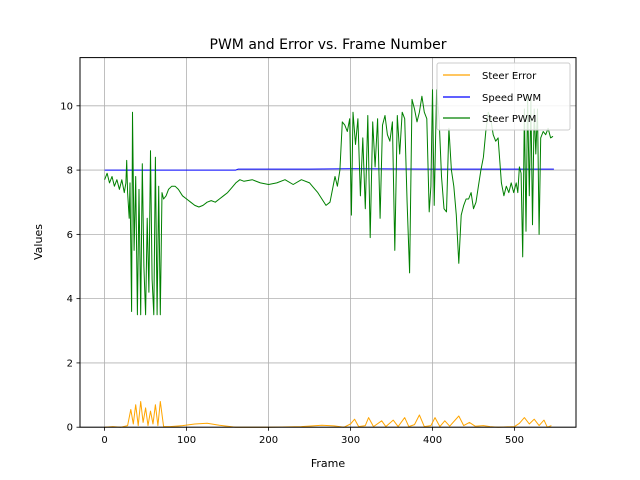  I want to click on x-tick-label: 300, so click(350, 440).